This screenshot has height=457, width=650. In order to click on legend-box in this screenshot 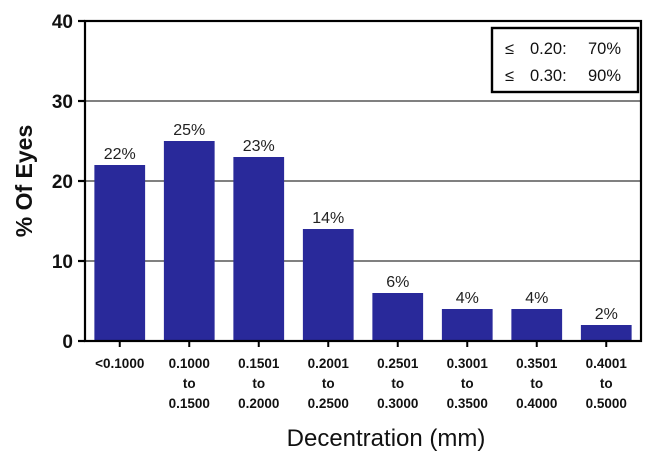, I will do `click(565, 60)`.